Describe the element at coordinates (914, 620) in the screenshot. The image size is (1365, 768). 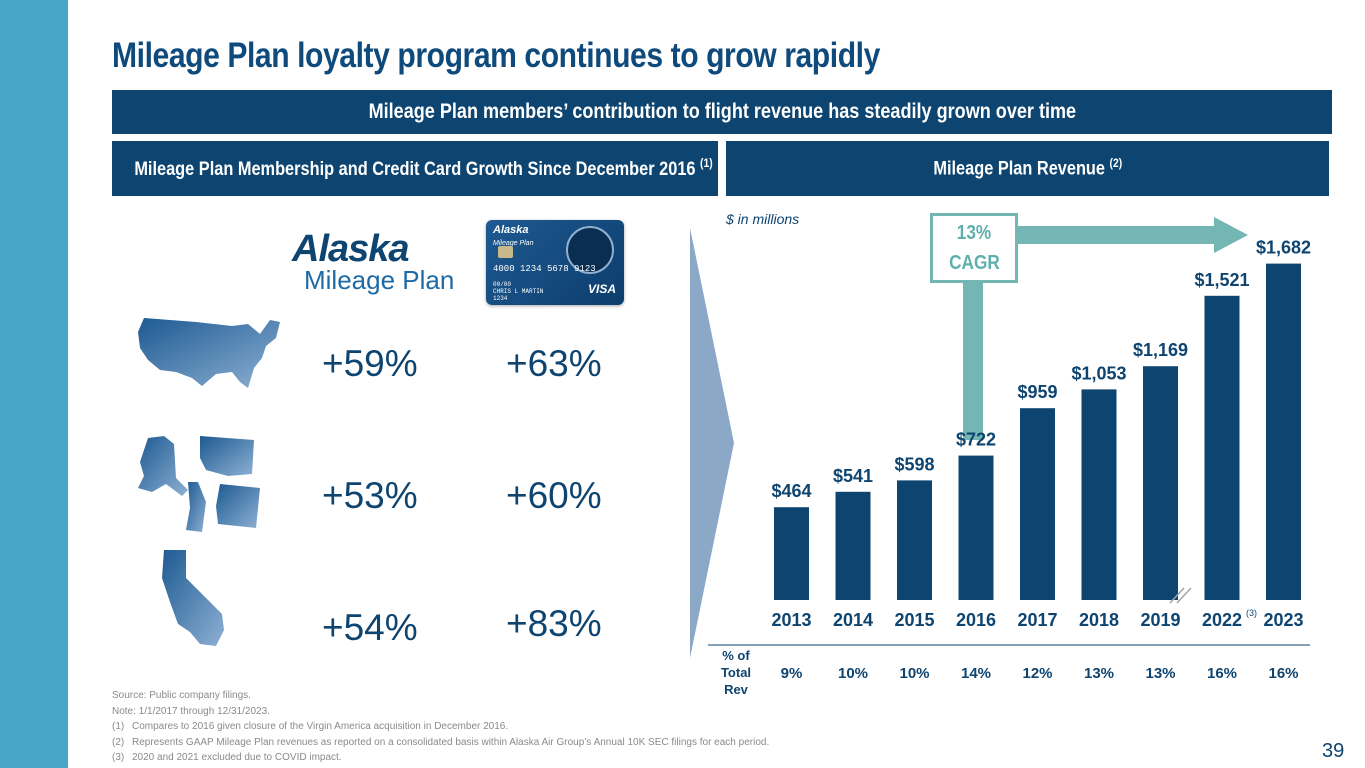
I see `year-tick-label: 2015` at that location.